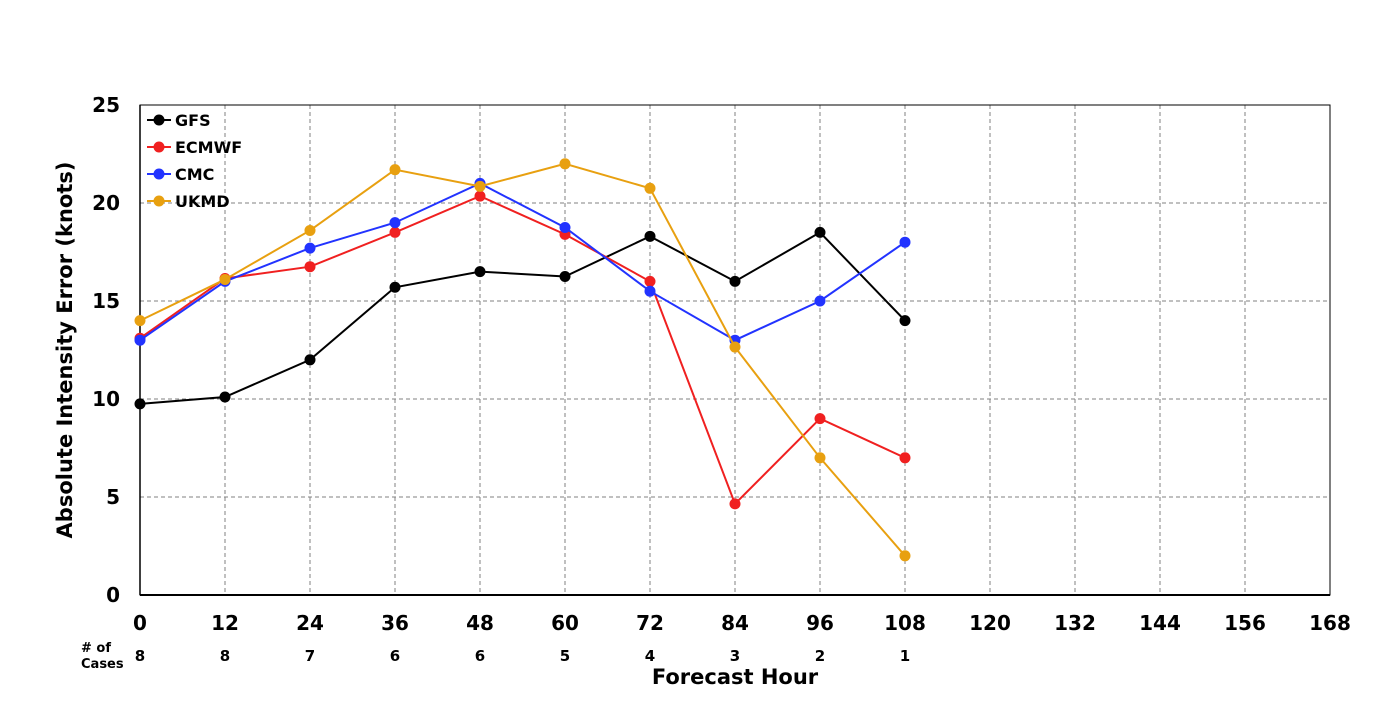 The width and height of the screenshot is (1400, 704). I want to click on x-tick-label: 24, so click(310, 623).